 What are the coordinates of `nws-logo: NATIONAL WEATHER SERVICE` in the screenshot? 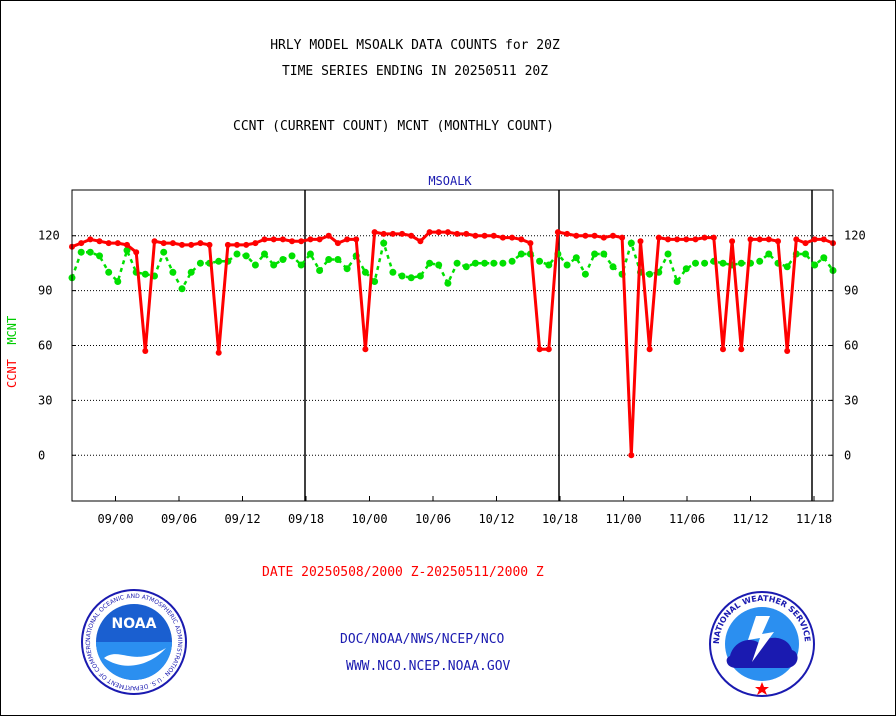 It's located at (762, 644).